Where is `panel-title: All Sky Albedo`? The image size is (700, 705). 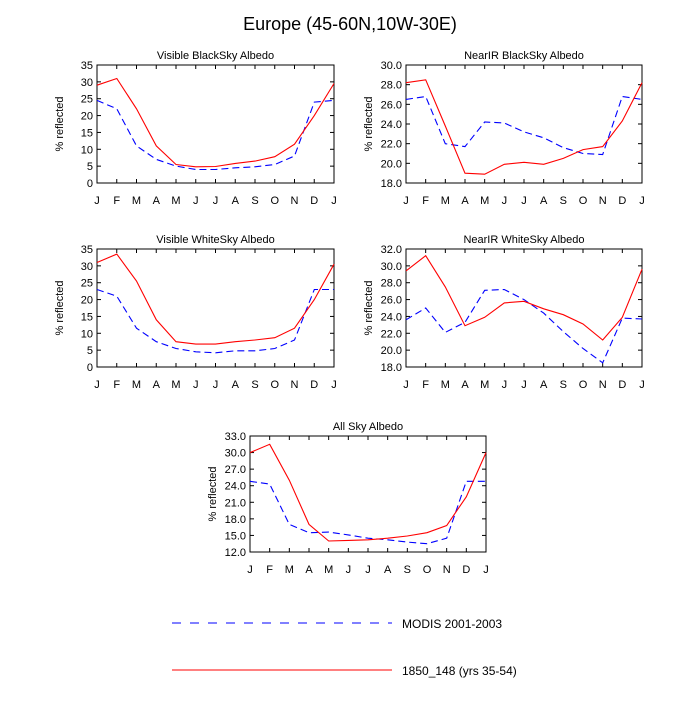 panel-title: All Sky Albedo is located at coordinates (368, 427).